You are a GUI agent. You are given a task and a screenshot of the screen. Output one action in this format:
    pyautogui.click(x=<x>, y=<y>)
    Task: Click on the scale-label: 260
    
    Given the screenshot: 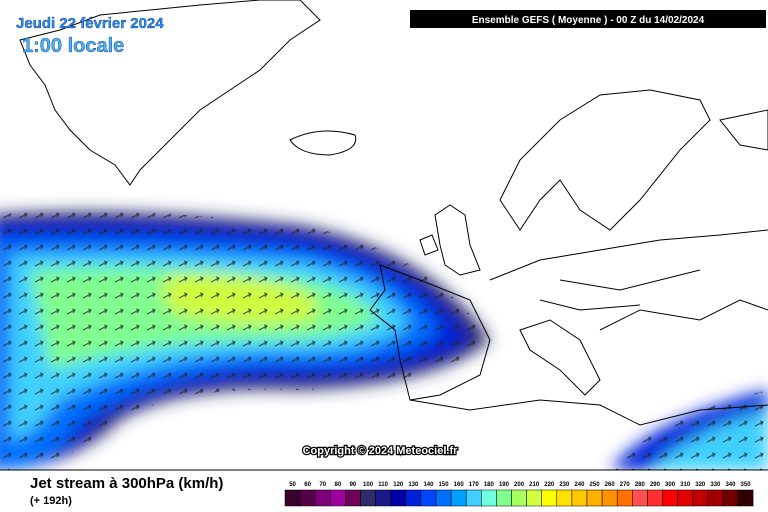 What is the action you would take?
    pyautogui.click(x=610, y=485)
    